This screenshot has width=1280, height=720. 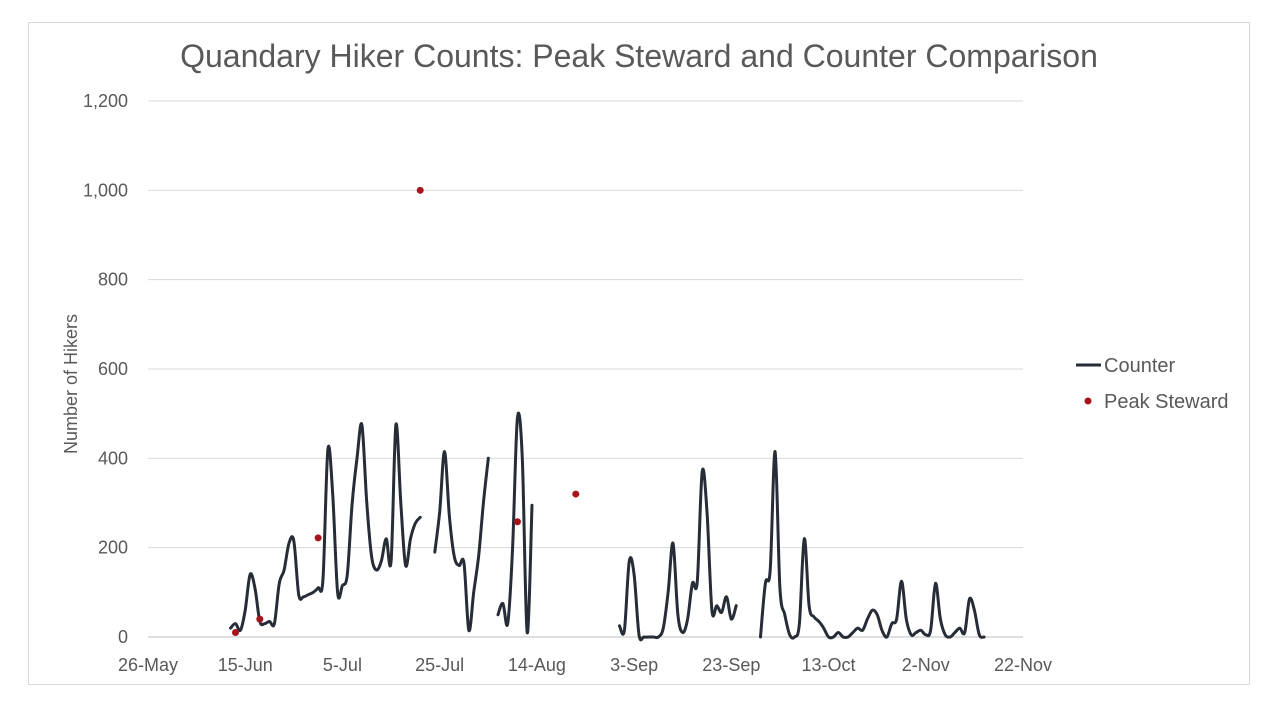 I want to click on x-tick-label: 5-Jul, so click(x=342, y=665).